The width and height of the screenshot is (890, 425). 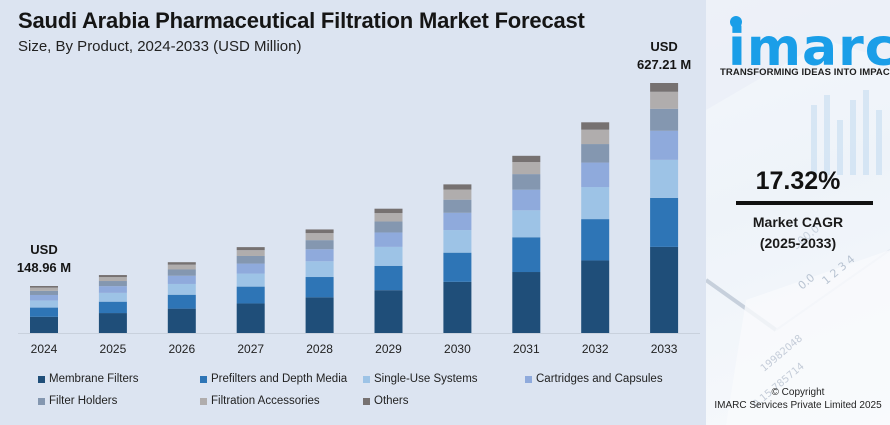 I want to click on bar-segment-membrane-filters-2026, so click(x=181, y=320).